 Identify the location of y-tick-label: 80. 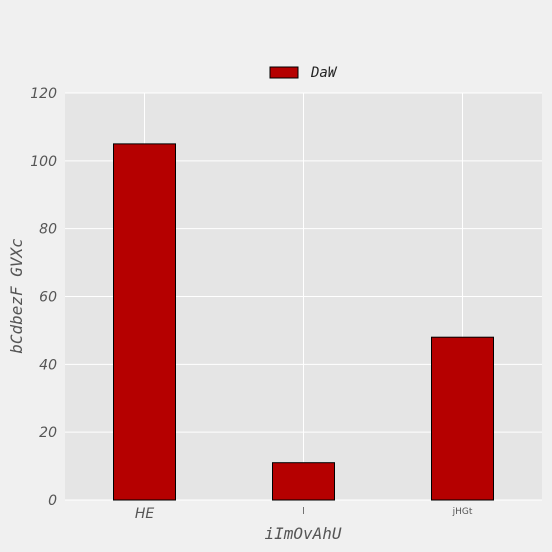
(48, 230).